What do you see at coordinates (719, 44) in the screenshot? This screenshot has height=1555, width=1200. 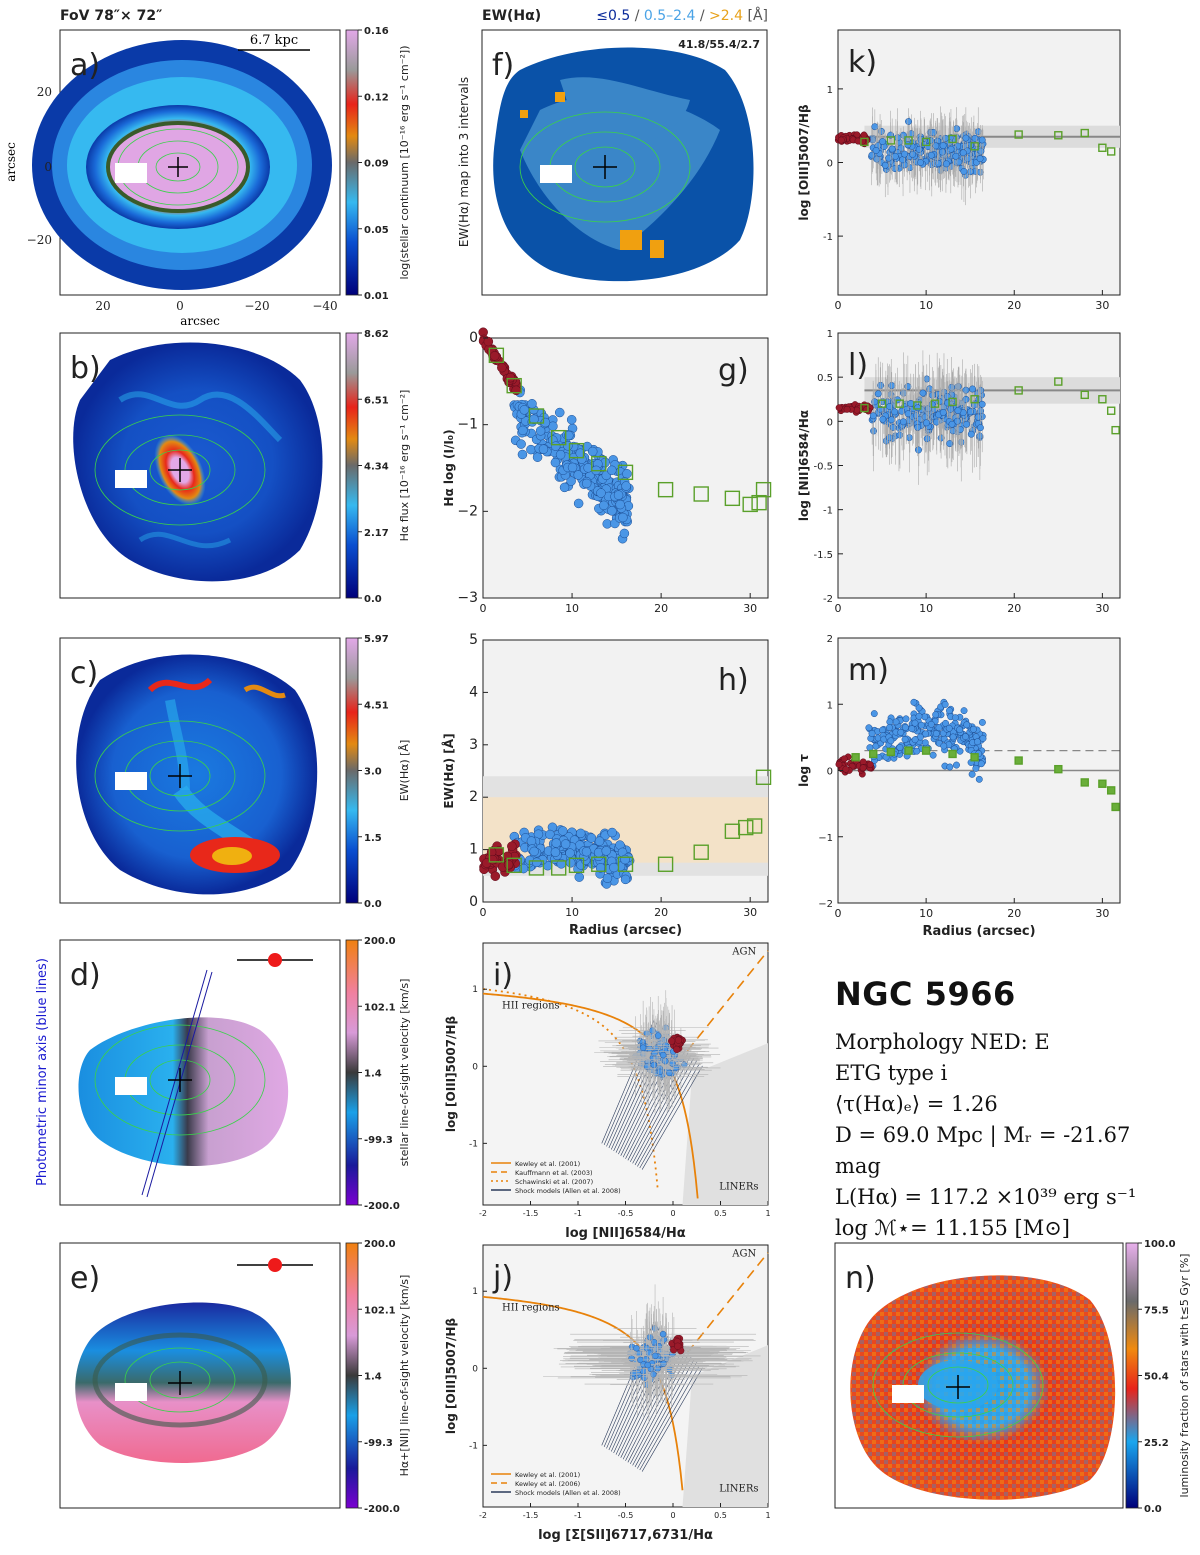 I see `ew-percent-label: 41.8/55.4/2.7` at bounding box center [719, 44].